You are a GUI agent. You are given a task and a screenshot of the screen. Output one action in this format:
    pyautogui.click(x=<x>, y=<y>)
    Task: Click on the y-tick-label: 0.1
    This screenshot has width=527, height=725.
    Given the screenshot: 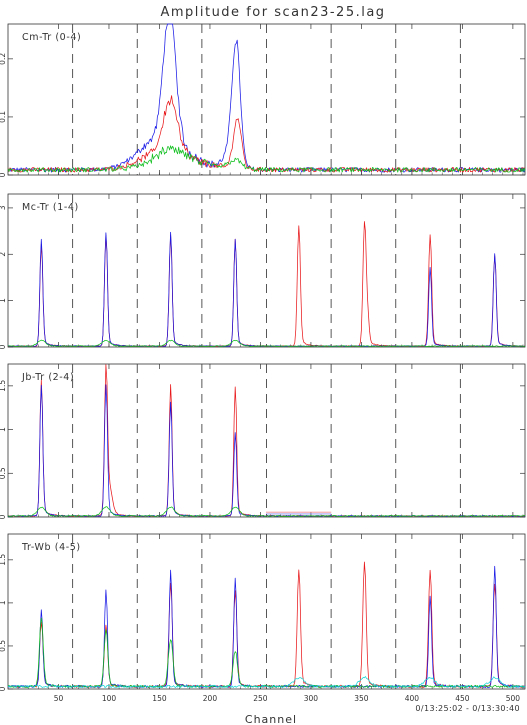 What is the action you would take?
    pyautogui.click(x=3, y=117)
    